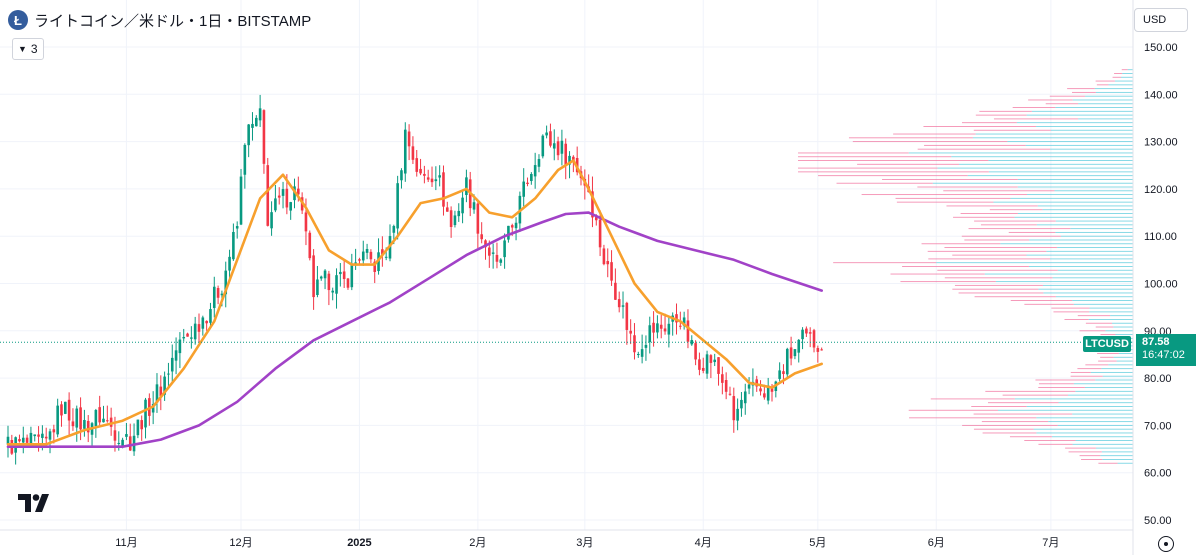  I want to click on chart-header: Ł ライトコイン／米ドル・1日・BITSTAMP, so click(159, 20).